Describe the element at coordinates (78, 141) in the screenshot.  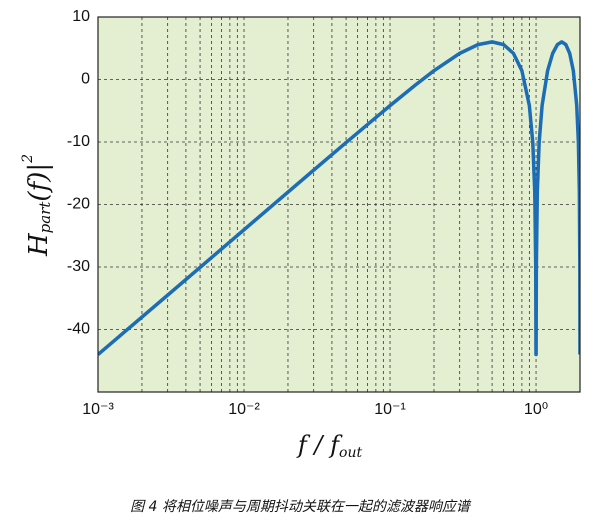
I see `y-tick-label: -10` at that location.